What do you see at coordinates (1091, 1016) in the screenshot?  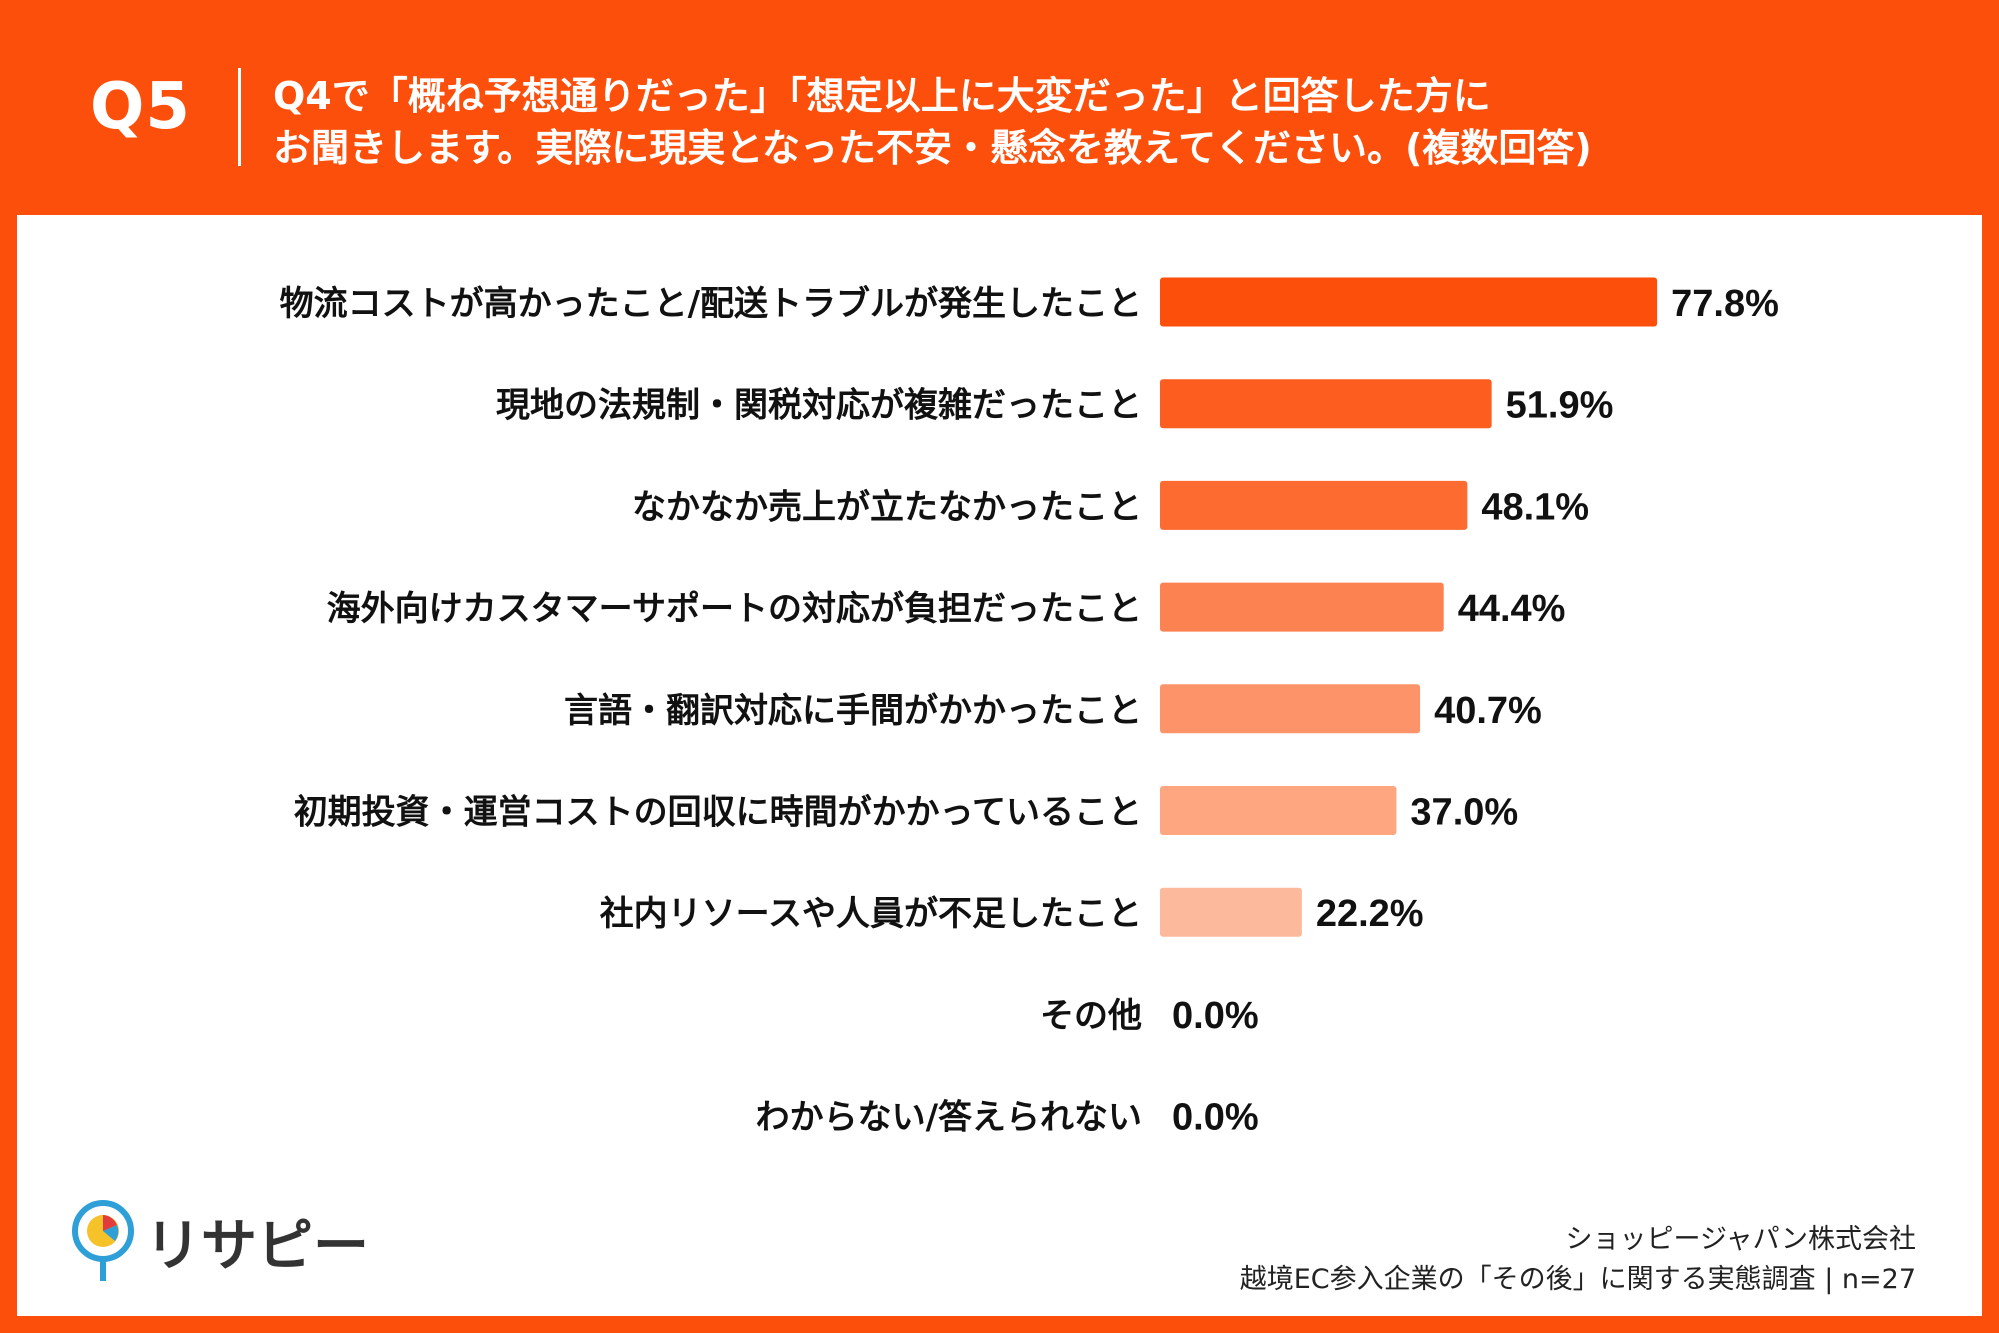 I see `category-label: その他` at bounding box center [1091, 1016].